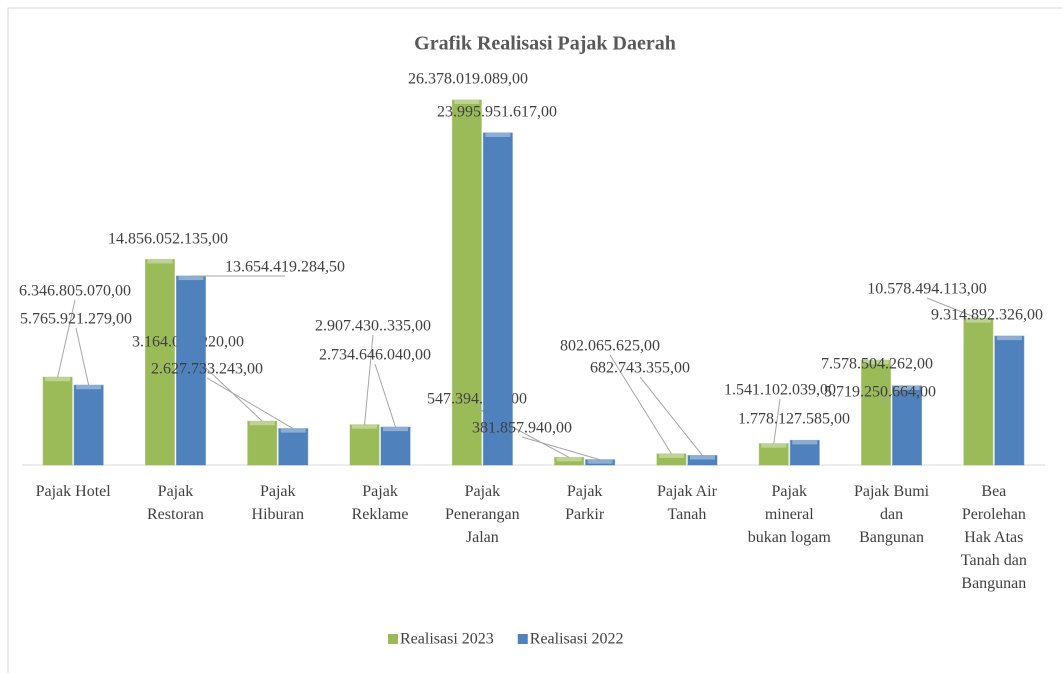  Describe the element at coordinates (545, 44) in the screenshot. I see `chart-title: Grafik Realisasi Pajak Daerah` at that location.